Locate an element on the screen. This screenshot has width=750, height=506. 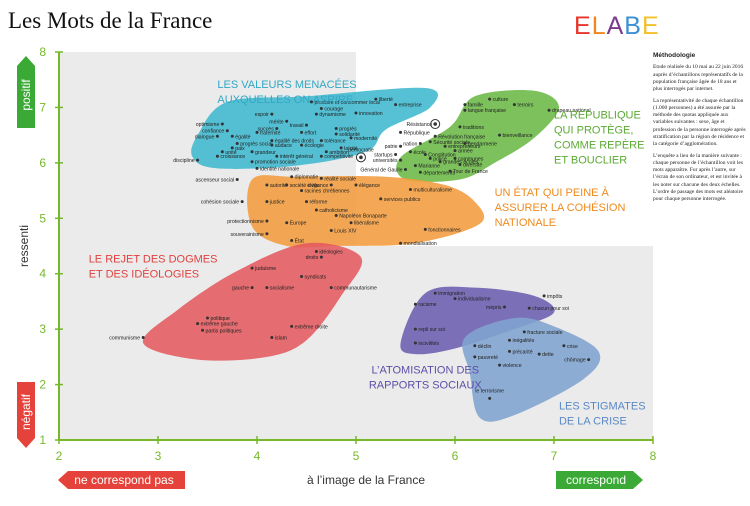
point-label: politique is located at coordinates (220, 319).